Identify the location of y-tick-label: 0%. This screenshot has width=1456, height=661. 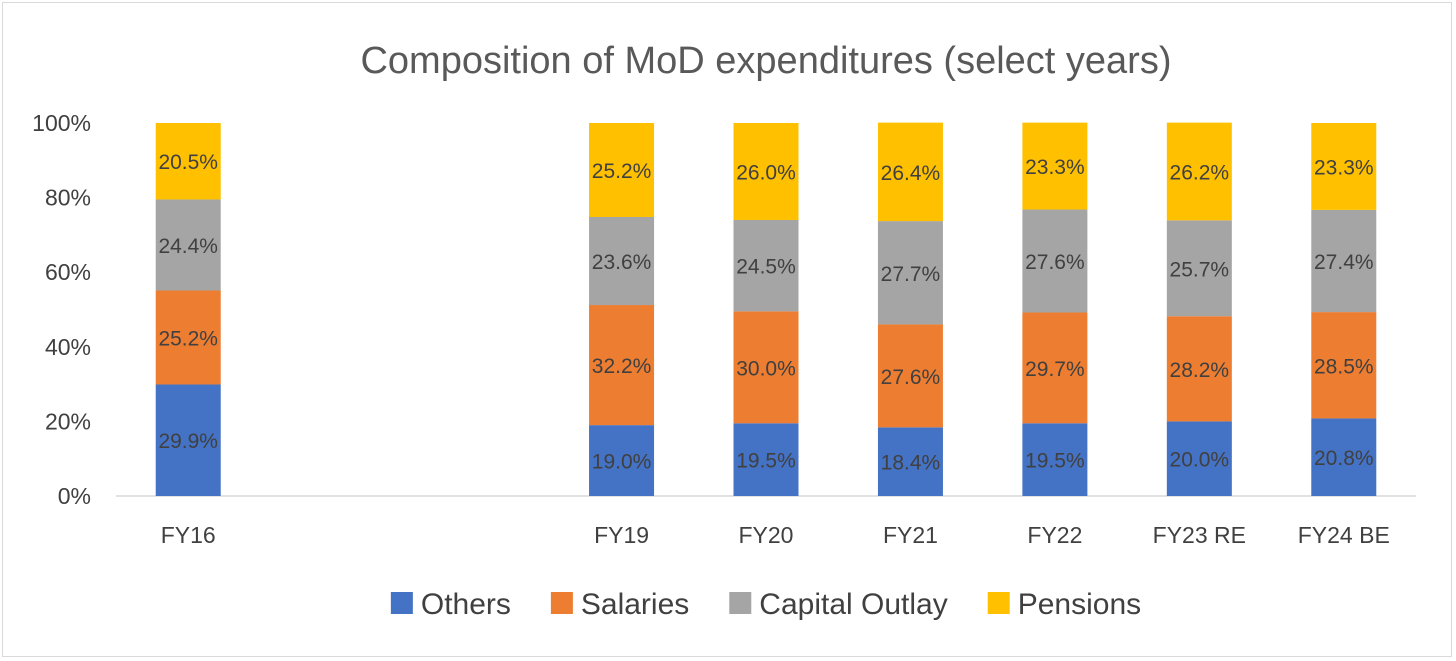
(74, 496).